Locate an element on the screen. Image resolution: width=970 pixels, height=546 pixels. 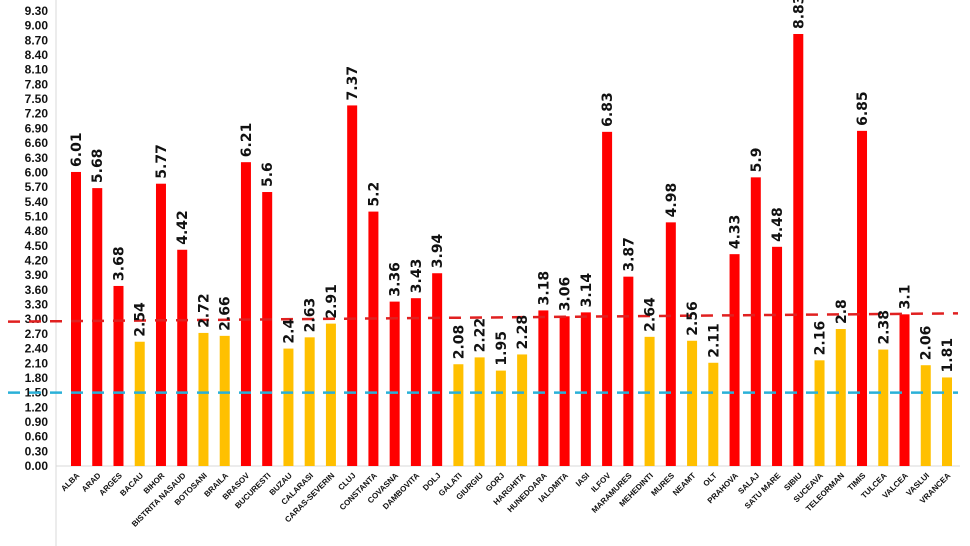
bar-calarasi is located at coordinates (309, 401).